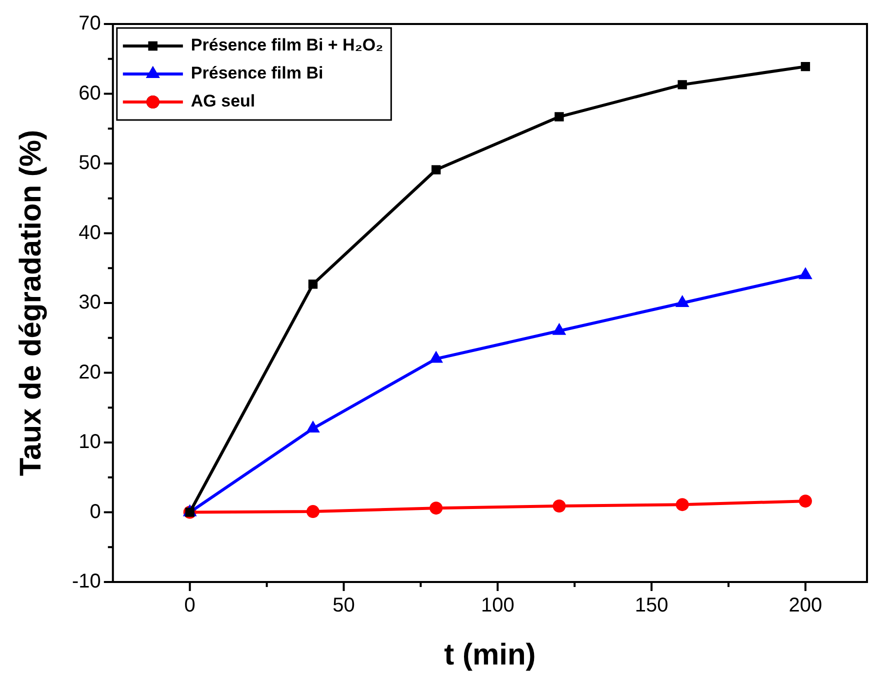 This screenshot has height=682, width=875. What do you see at coordinates (343, 605) in the screenshot?
I see `x-tick-label: 50` at bounding box center [343, 605].